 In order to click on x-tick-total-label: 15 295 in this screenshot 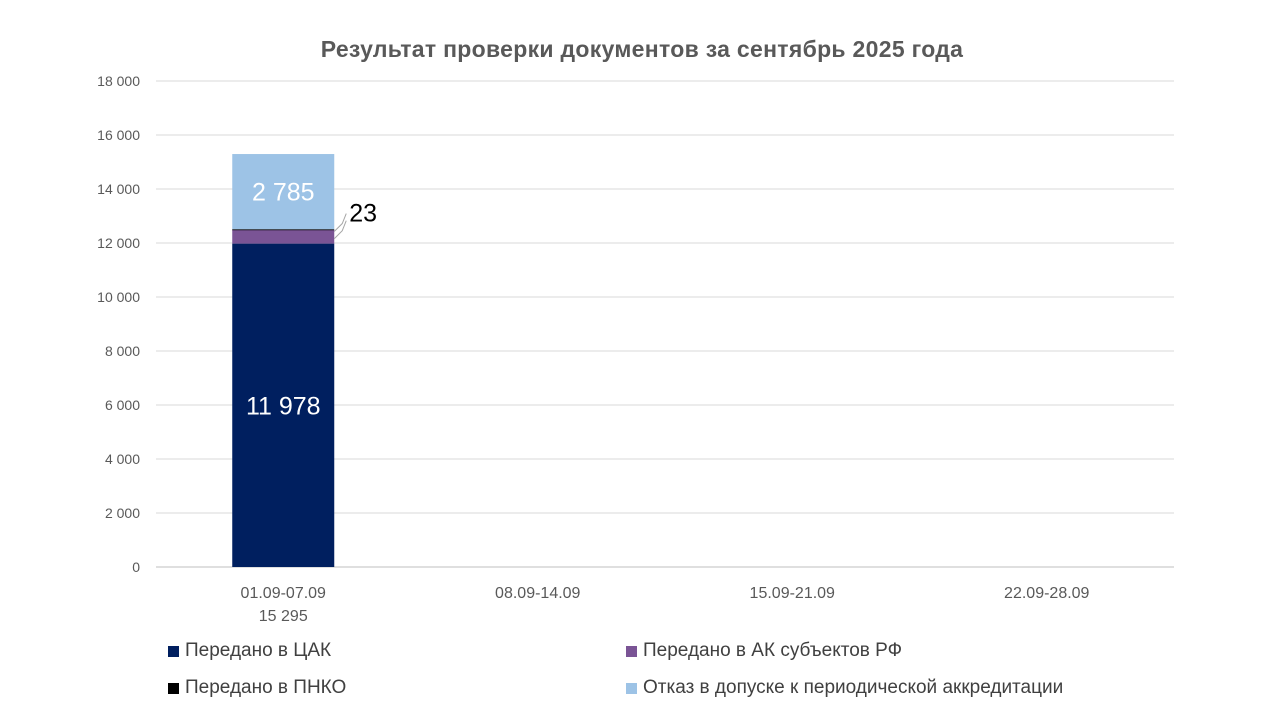, I will do `click(283, 616)`.